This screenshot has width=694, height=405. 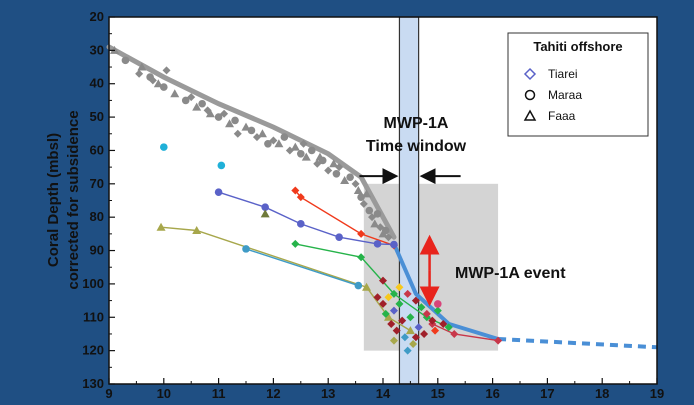 I want to click on legend-item-maraa: Maraa, so click(x=565, y=95).